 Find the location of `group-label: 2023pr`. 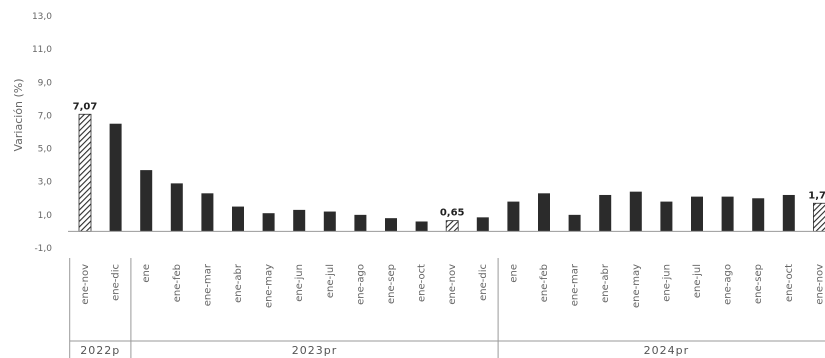

group-label: 2023pr is located at coordinates (315, 350).